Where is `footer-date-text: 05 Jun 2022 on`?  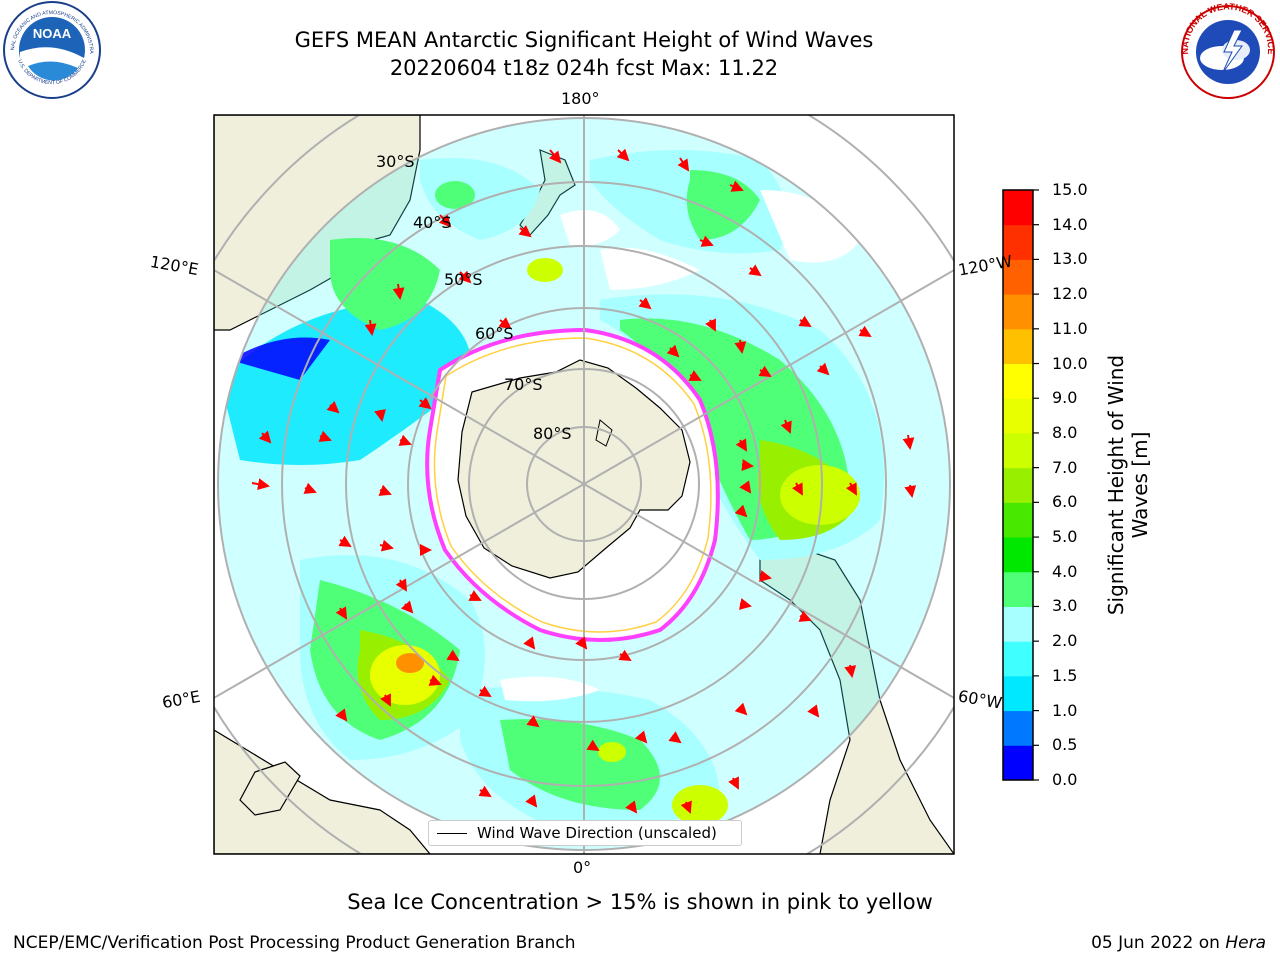 footer-date-text: 05 Jun 2022 on is located at coordinates (1158, 943).